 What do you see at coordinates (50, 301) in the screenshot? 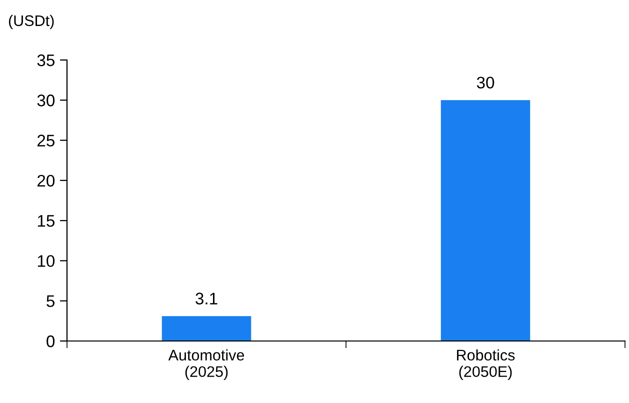
I see `y-tick-label: 5` at bounding box center [50, 301].